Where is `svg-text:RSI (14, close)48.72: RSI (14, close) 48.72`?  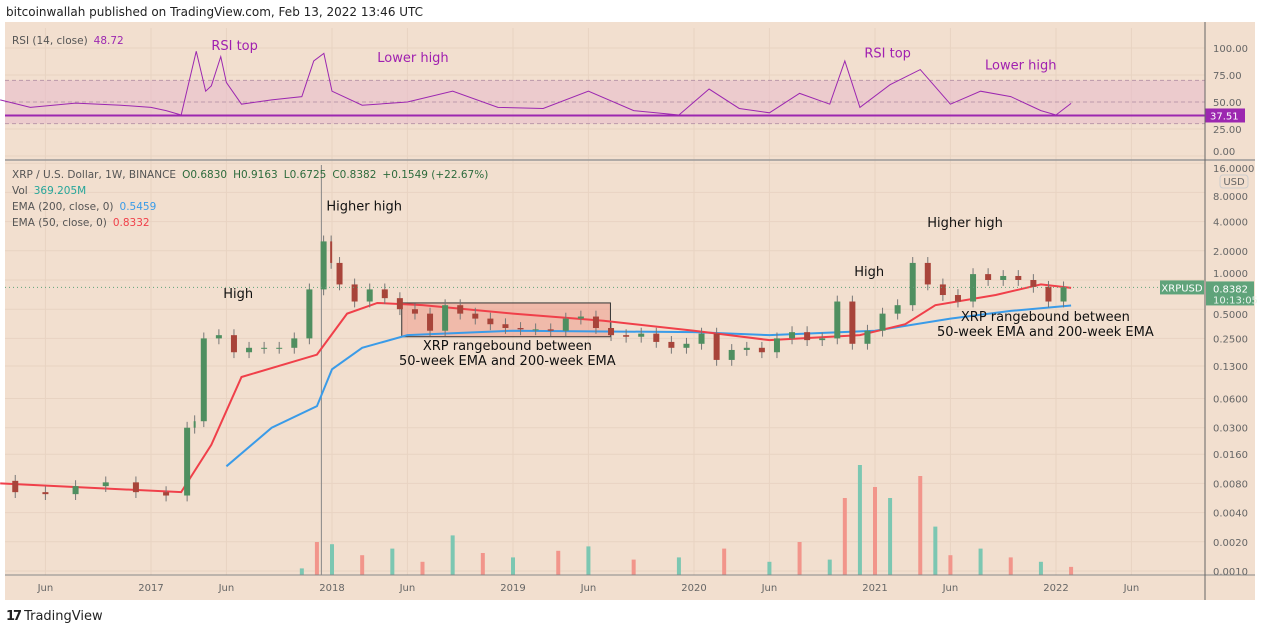 svg-text:RSI (14, close)48.72: RSI (14, close) 48.72 is located at coordinates (68, 41).